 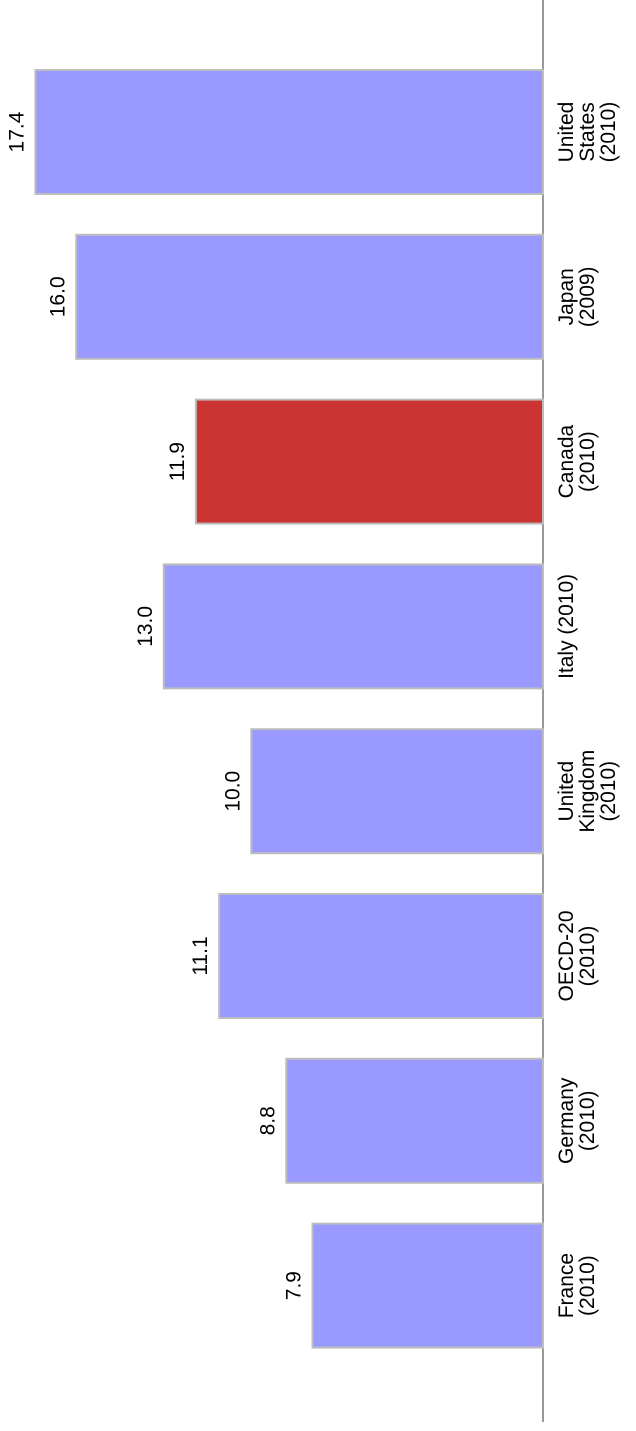 What do you see at coordinates (566, 1285) in the screenshot?
I see `category-label-line: France` at bounding box center [566, 1285].